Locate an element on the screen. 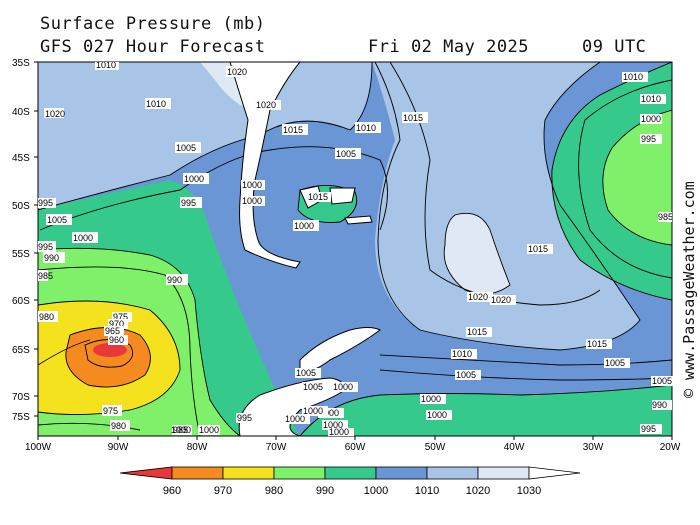 The height and width of the screenshot is (525, 700). isobar-label: 960 is located at coordinates (116, 340).